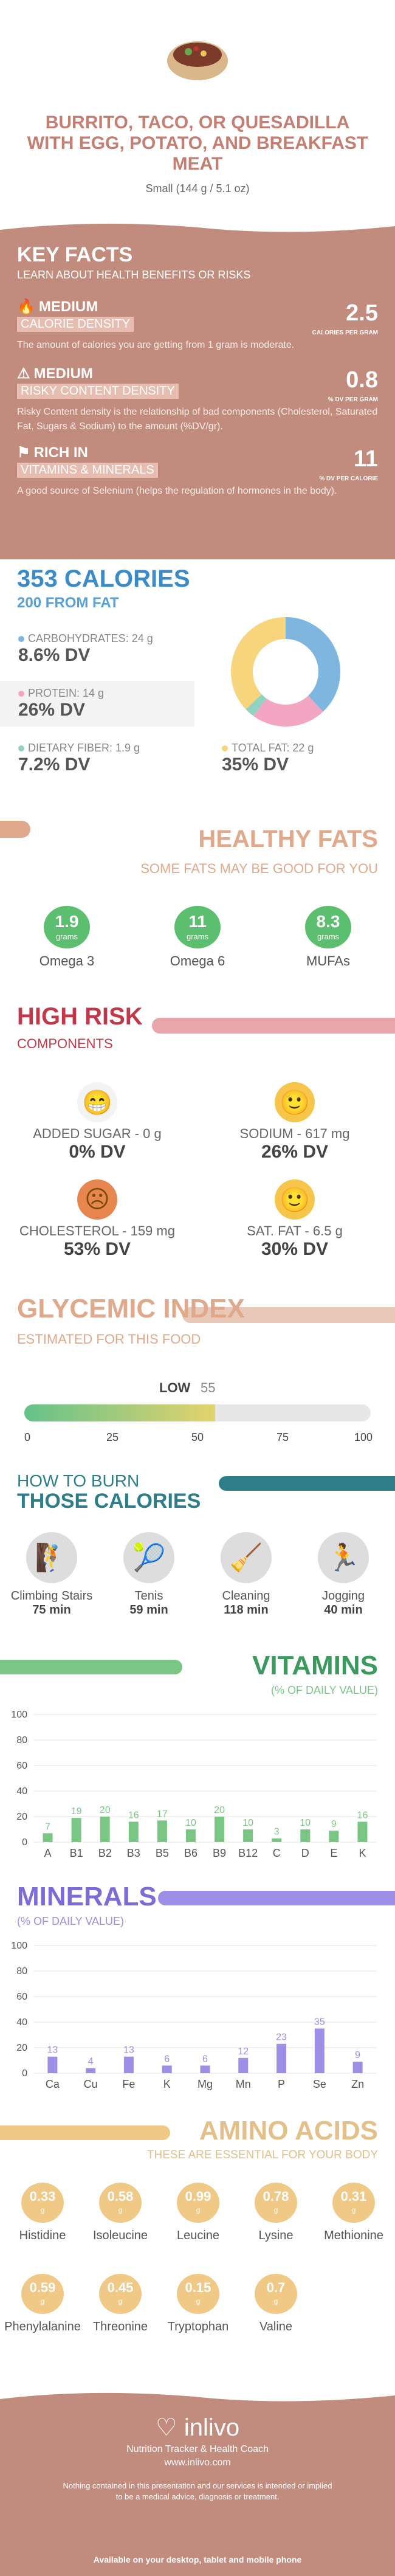 The image size is (395, 2576). Describe the element at coordinates (91, 649) in the screenshot. I see `nutrient-carbs: CARBOHYDRATES: 24 g 8.6% DV` at that location.